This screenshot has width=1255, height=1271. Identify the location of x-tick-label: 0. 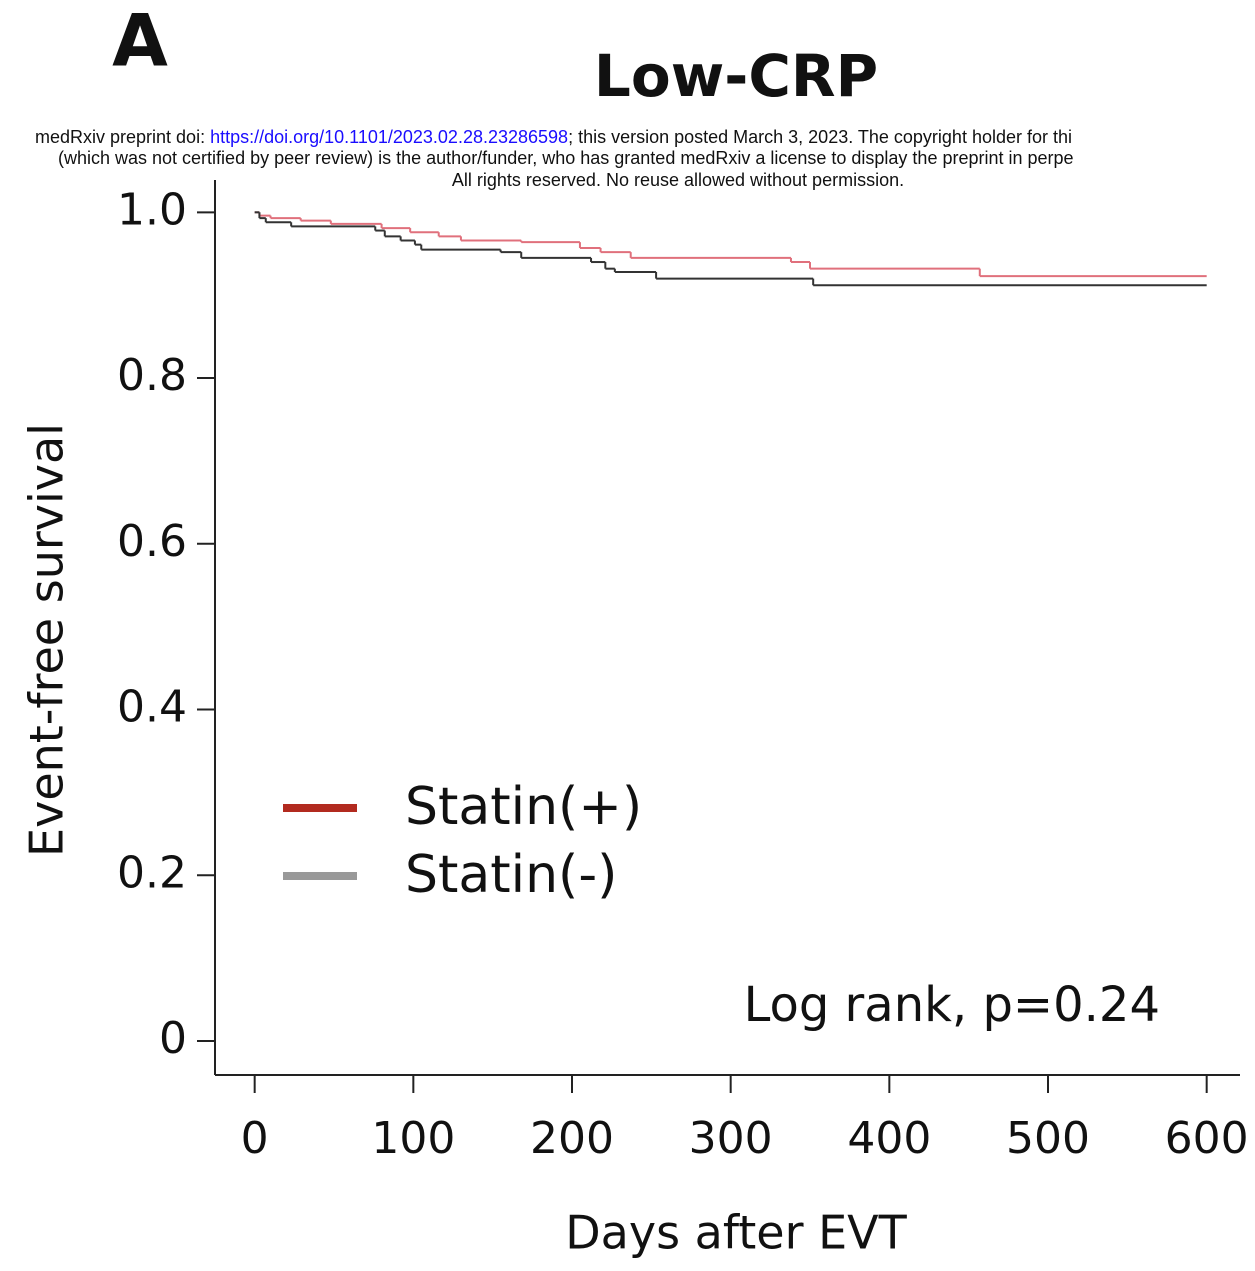
(255, 1138).